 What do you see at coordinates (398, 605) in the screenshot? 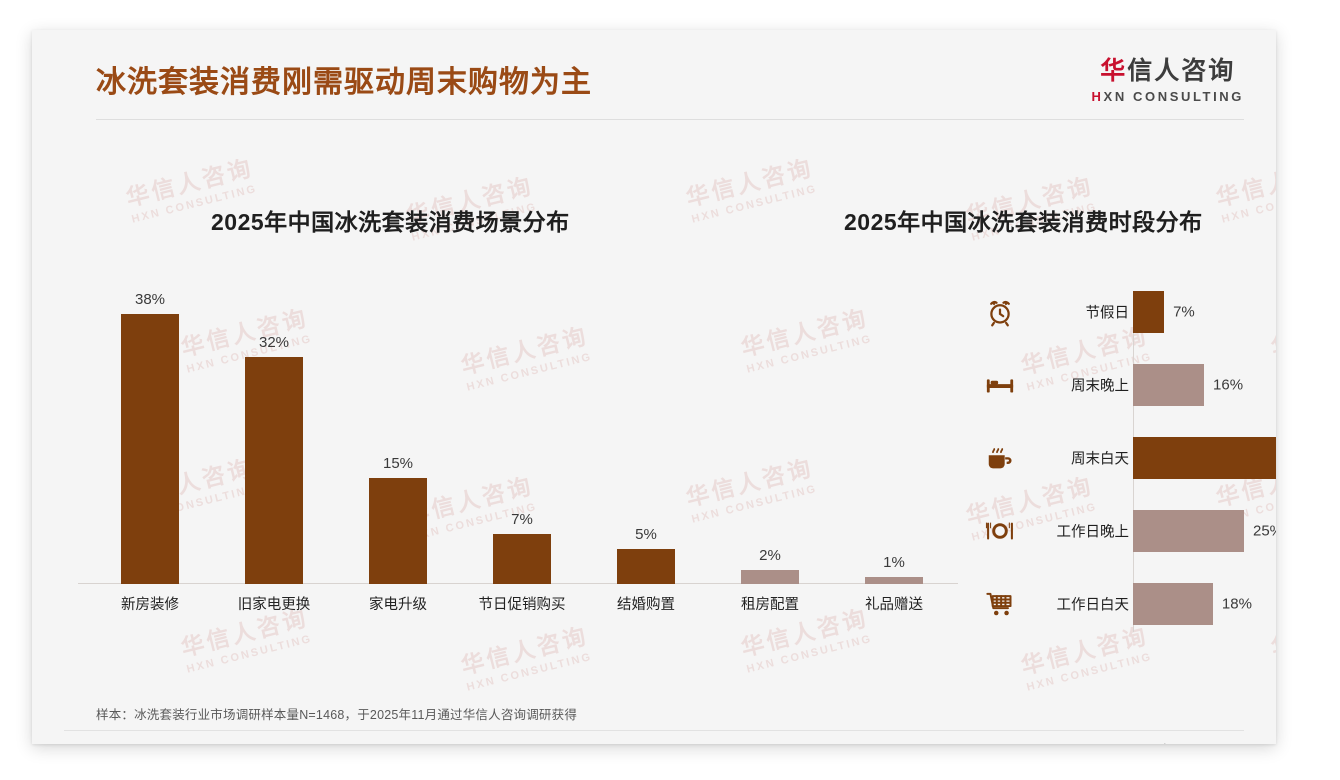
I see `column-category-label: 家电升级` at bounding box center [398, 605].